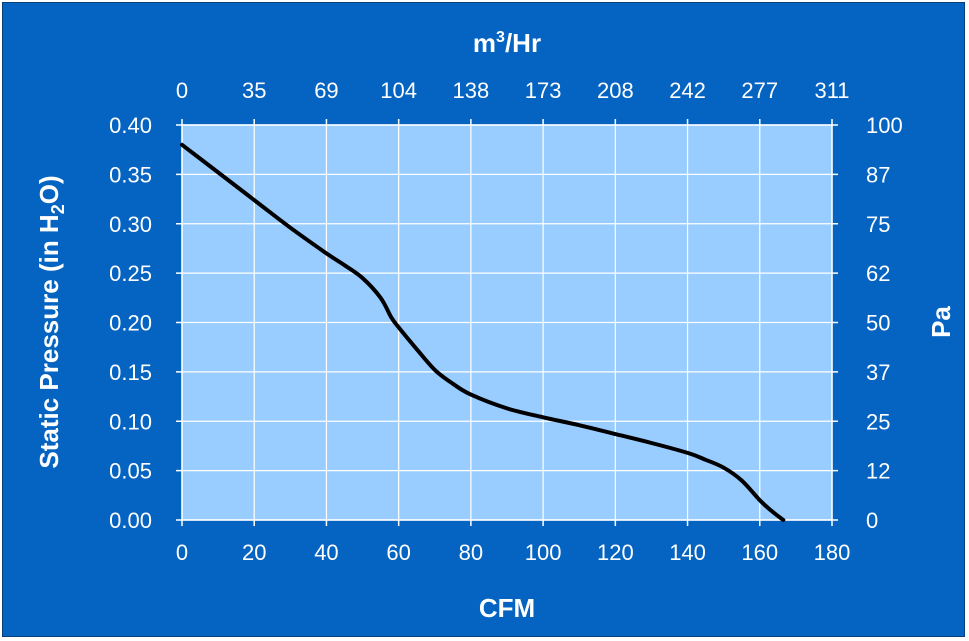  What do you see at coordinates (130, 471) in the screenshot?
I see `y-tick-label: 0.05` at bounding box center [130, 471].